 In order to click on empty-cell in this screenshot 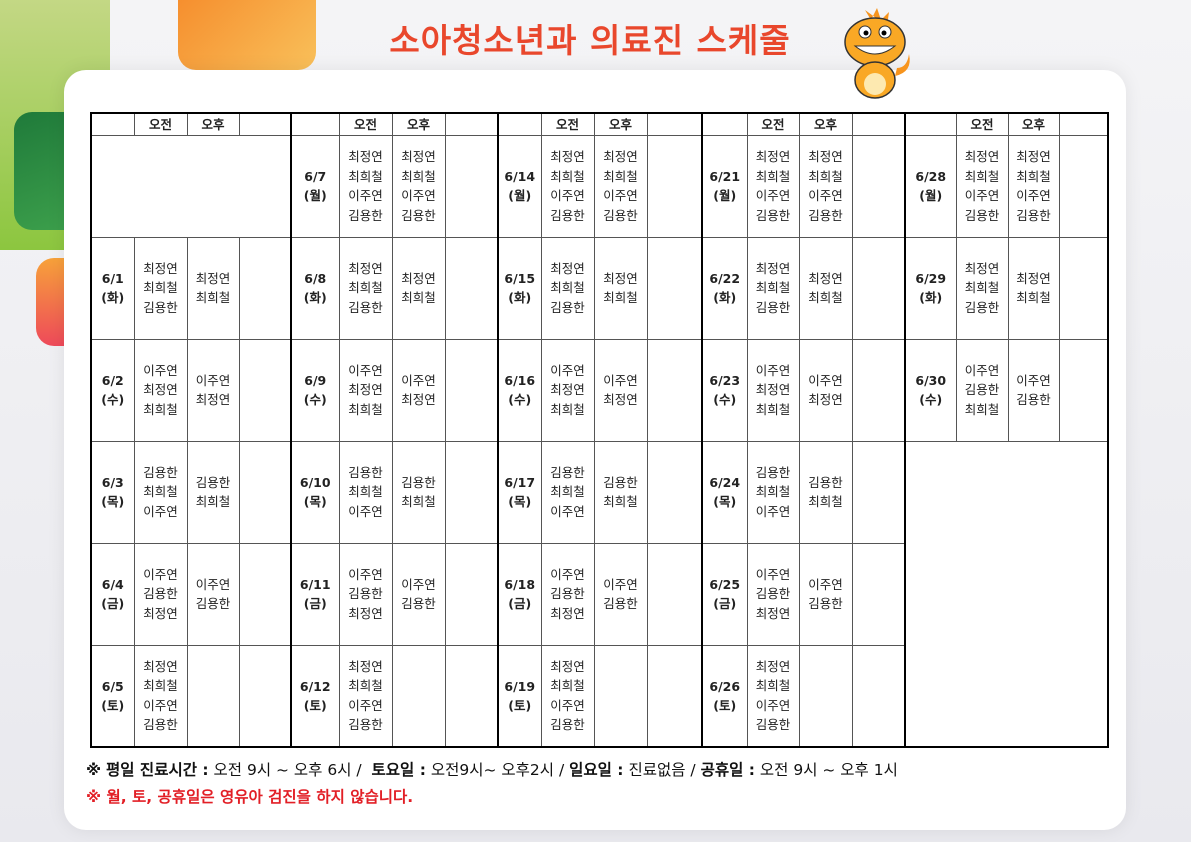, I will do `click(191, 186)`.